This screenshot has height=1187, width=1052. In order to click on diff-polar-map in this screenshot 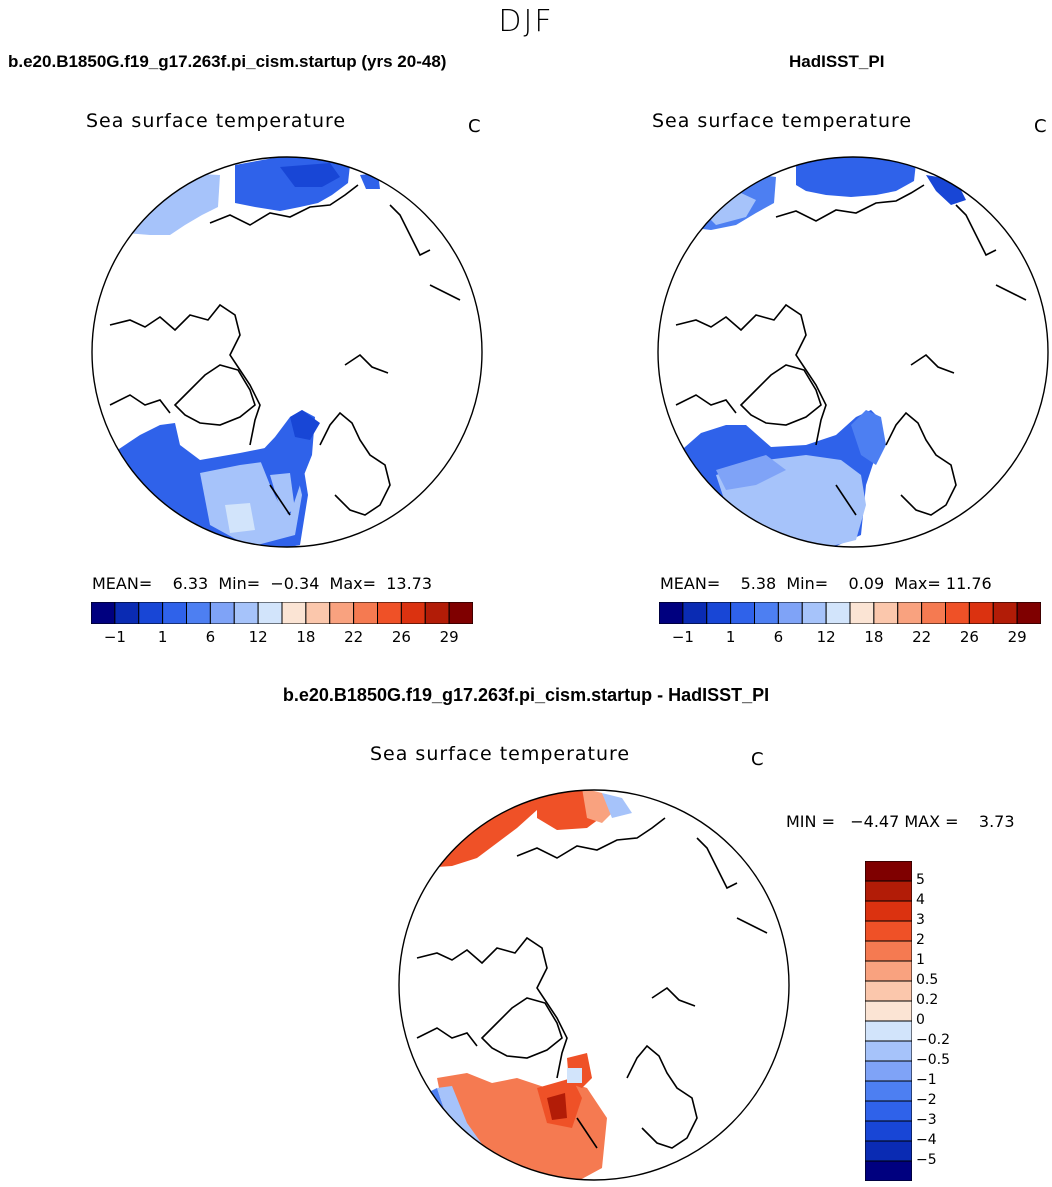, I will do `click(594, 985)`.